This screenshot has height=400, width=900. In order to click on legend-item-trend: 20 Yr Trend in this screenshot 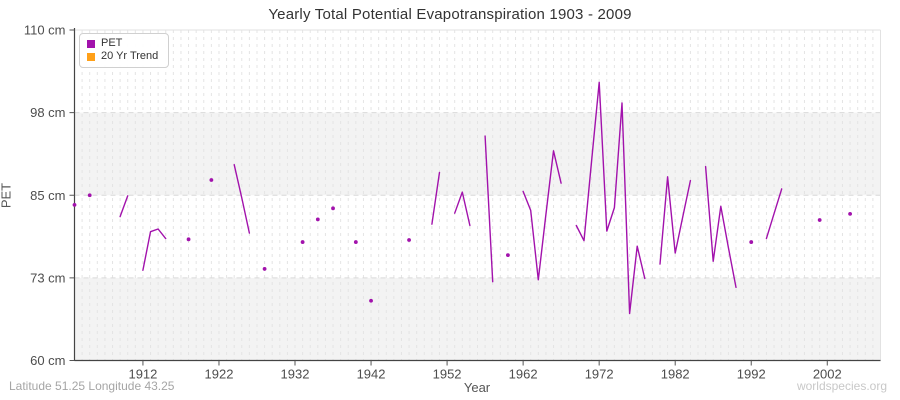, I will do `click(122, 56)`.